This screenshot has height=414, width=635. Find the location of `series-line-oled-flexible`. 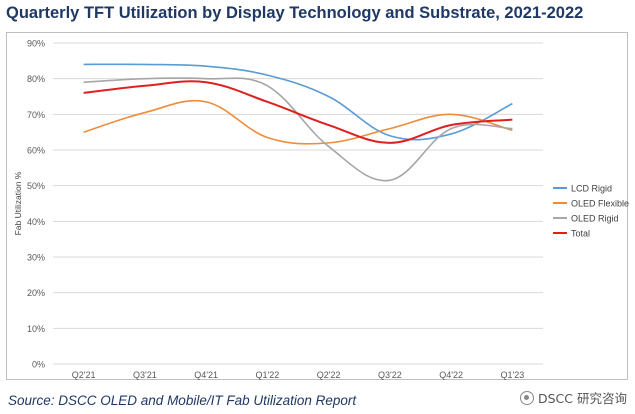

series-line-oled-flexible is located at coordinates (298, 122).